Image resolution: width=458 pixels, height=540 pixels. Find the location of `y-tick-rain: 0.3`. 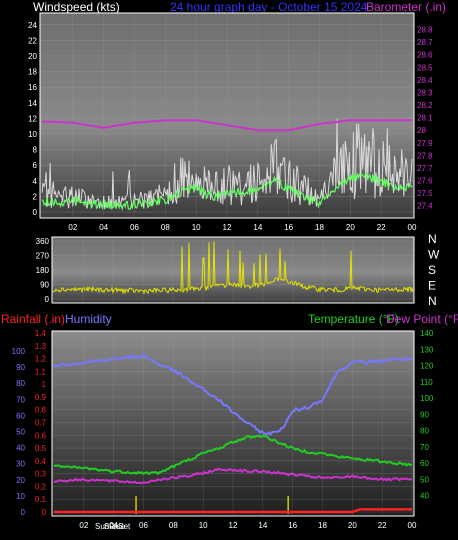

y-tick-rain: 0.3 is located at coordinates (41, 474).